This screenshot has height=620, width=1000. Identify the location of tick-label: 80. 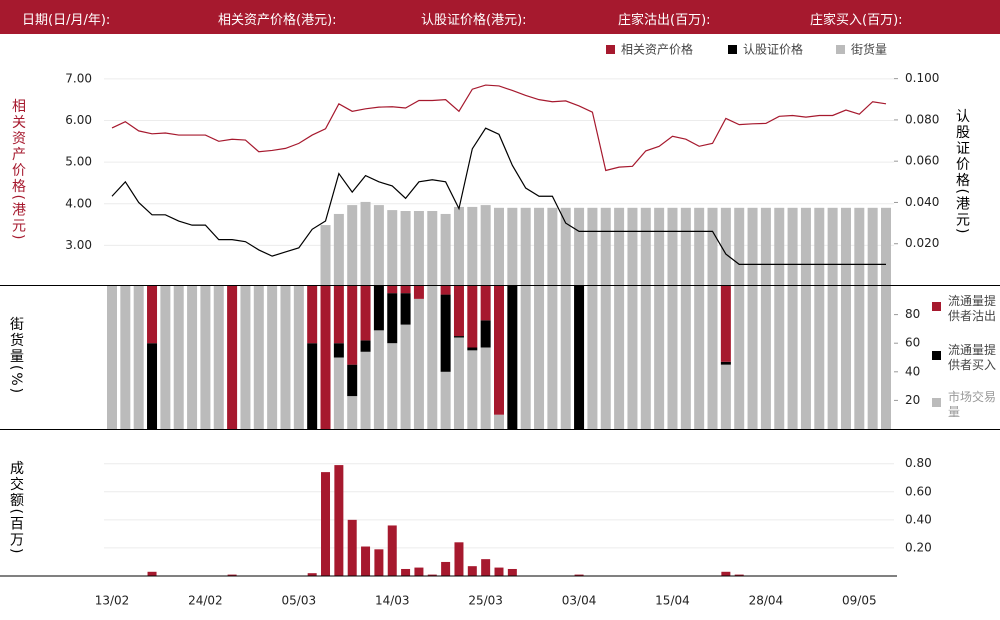
(912, 314).